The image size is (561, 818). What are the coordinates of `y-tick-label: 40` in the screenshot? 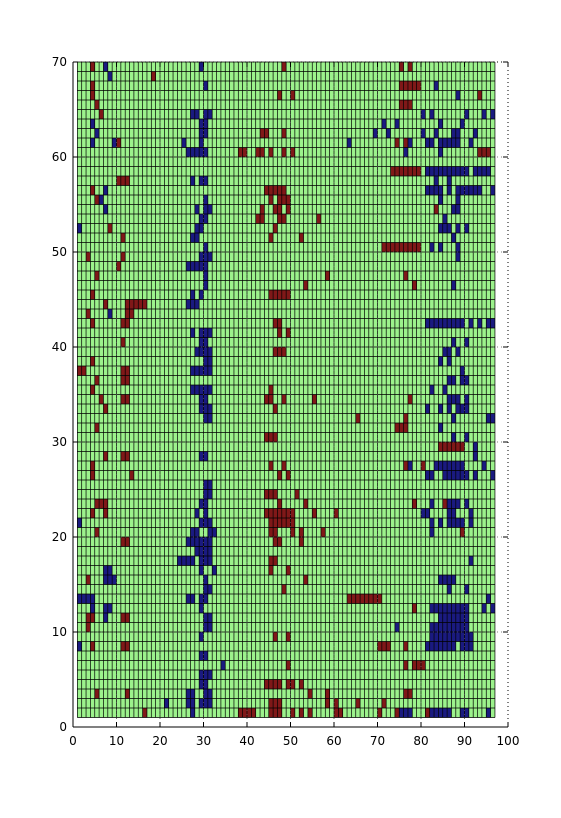 It's located at (59, 347).